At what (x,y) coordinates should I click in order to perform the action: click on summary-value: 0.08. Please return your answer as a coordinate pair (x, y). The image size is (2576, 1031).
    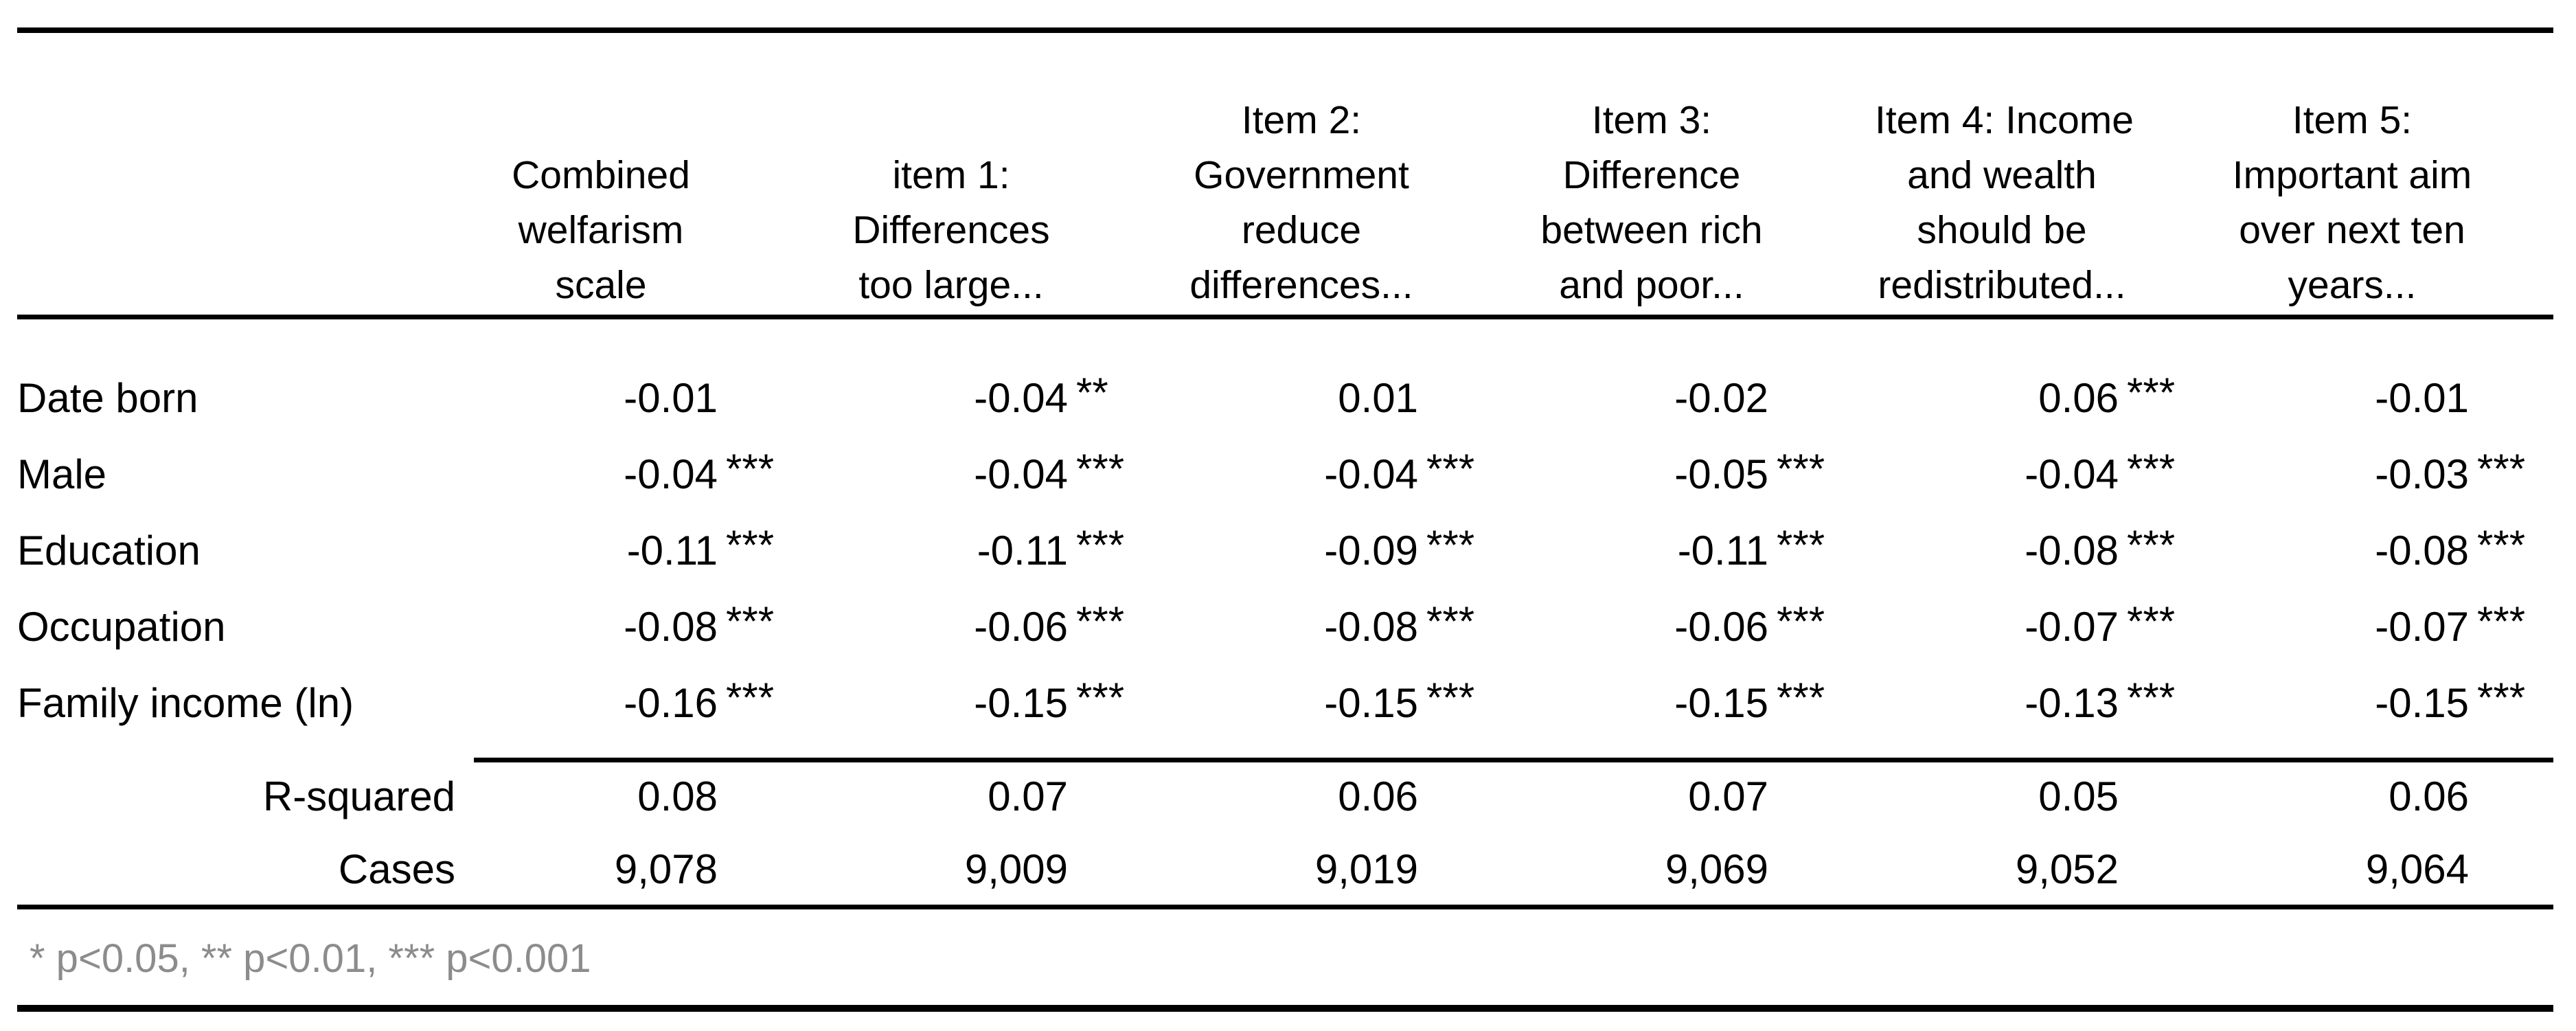
    Looking at the image, I should click on (677, 796).